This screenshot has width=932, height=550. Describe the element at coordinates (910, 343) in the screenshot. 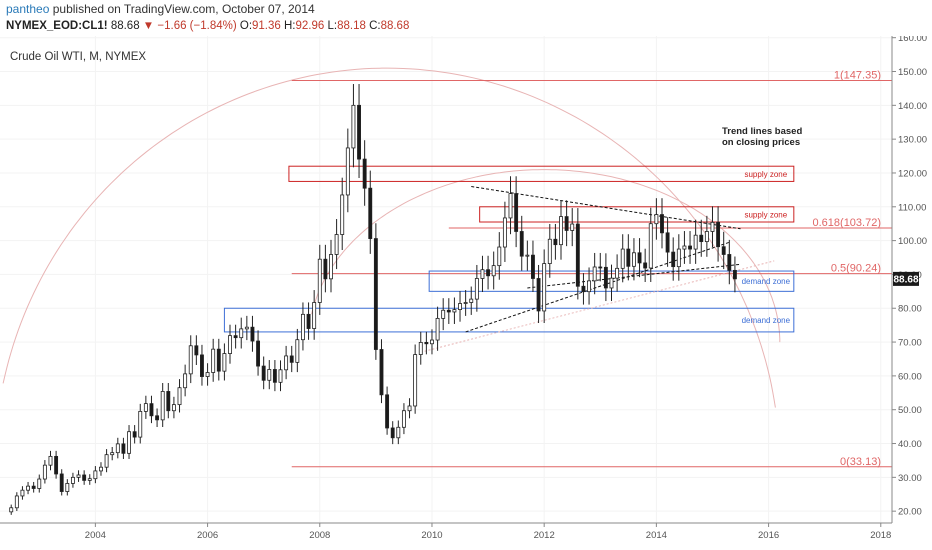

I see `y-tick-label: 70.00` at that location.